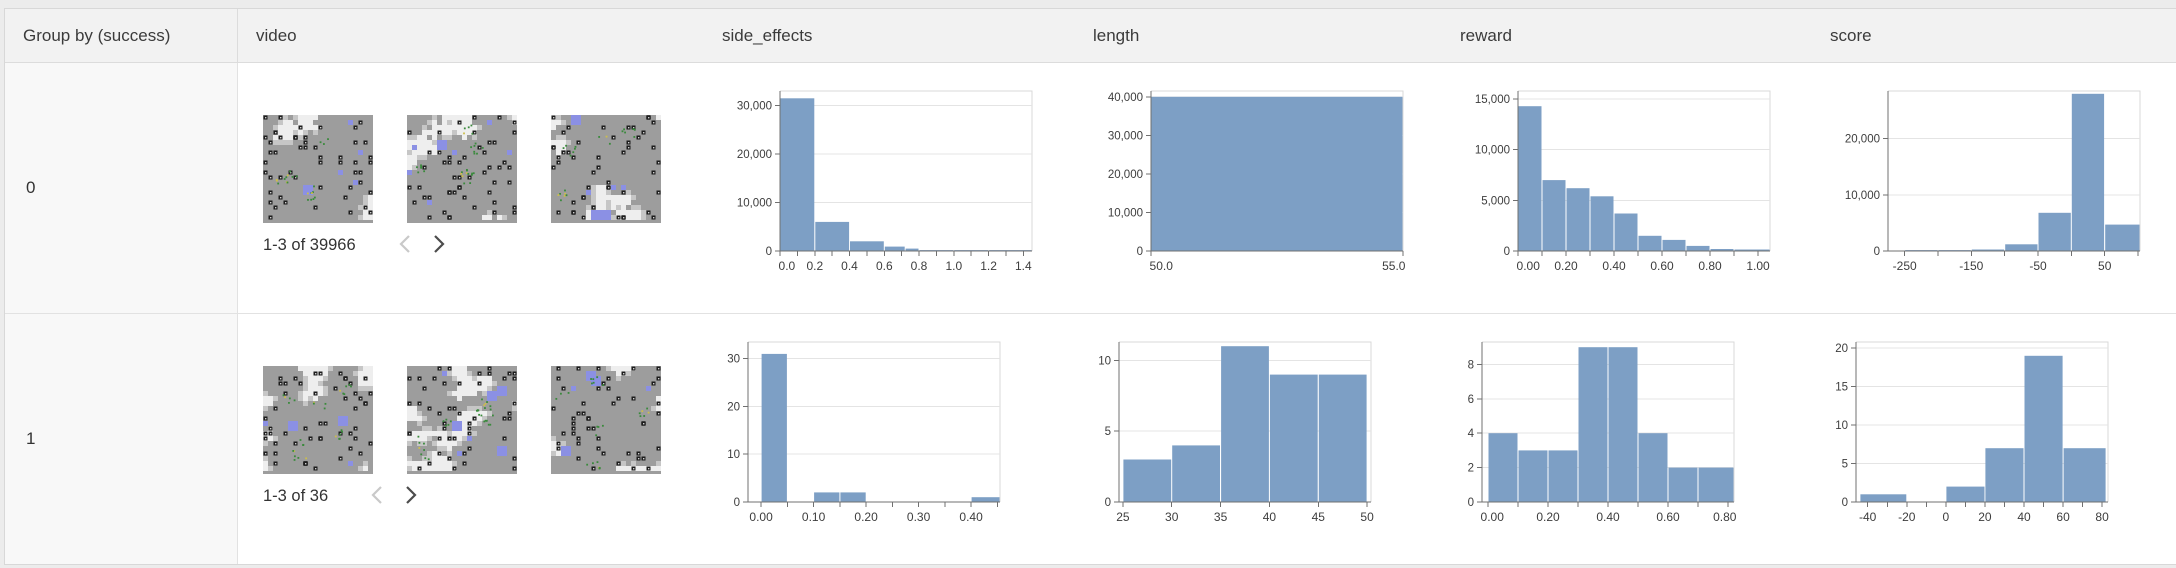 This screenshot has width=2176, height=568. What do you see at coordinates (309, 244) in the screenshot?
I see `pagination-label: 1-3 of 39966` at bounding box center [309, 244].